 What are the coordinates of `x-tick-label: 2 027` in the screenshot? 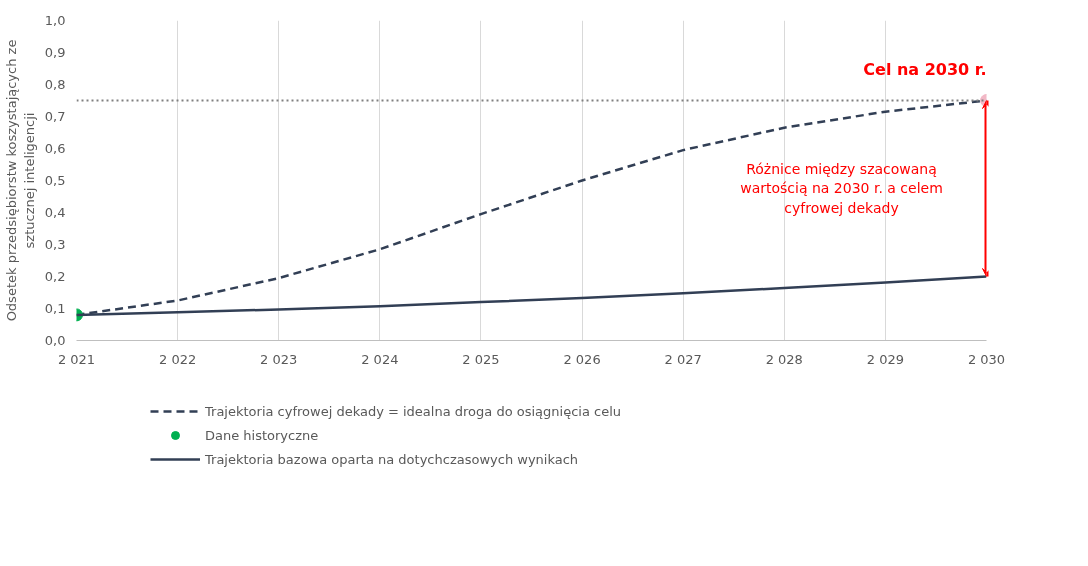 It's located at (683, 359).